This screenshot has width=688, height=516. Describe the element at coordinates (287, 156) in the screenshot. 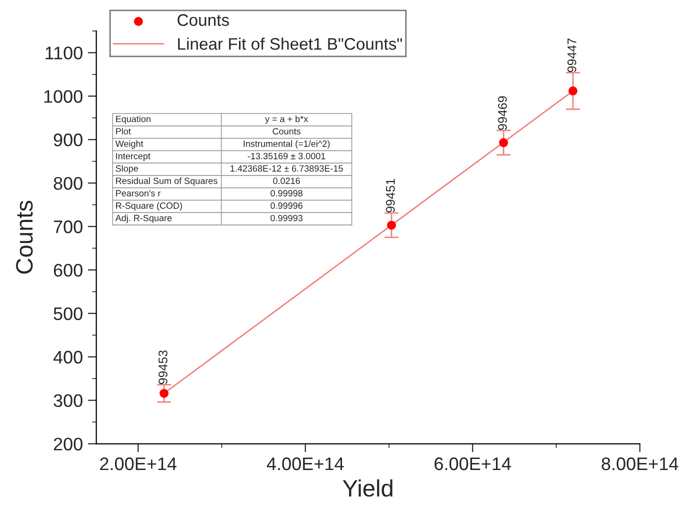

I see `annotation: -13.35169 ± 3.0001` at that location.